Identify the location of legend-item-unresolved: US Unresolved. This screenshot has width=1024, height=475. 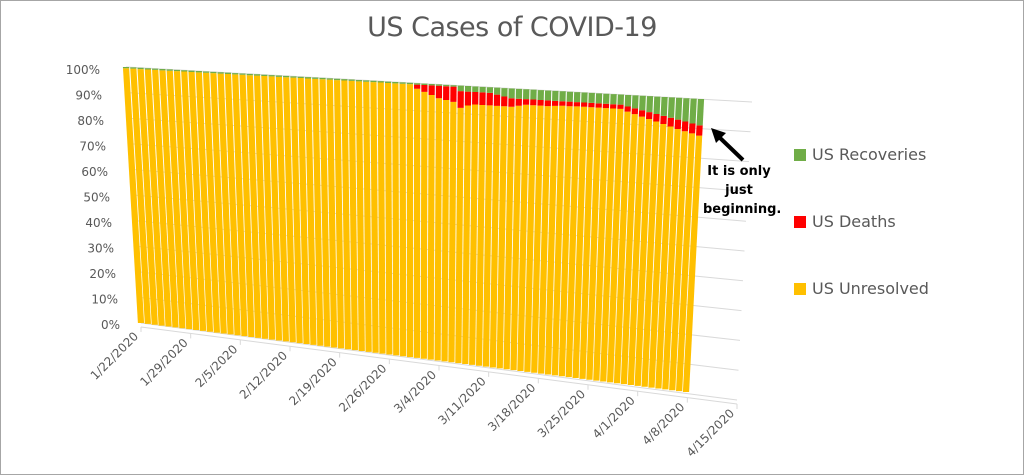
(861, 288).